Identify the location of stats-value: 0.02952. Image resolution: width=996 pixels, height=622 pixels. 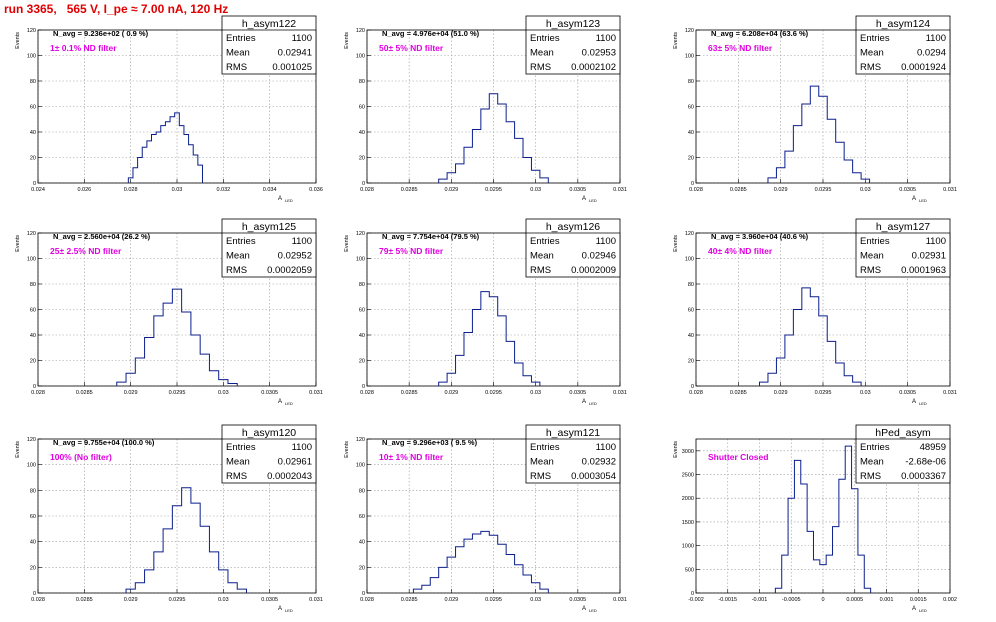
(295, 256).